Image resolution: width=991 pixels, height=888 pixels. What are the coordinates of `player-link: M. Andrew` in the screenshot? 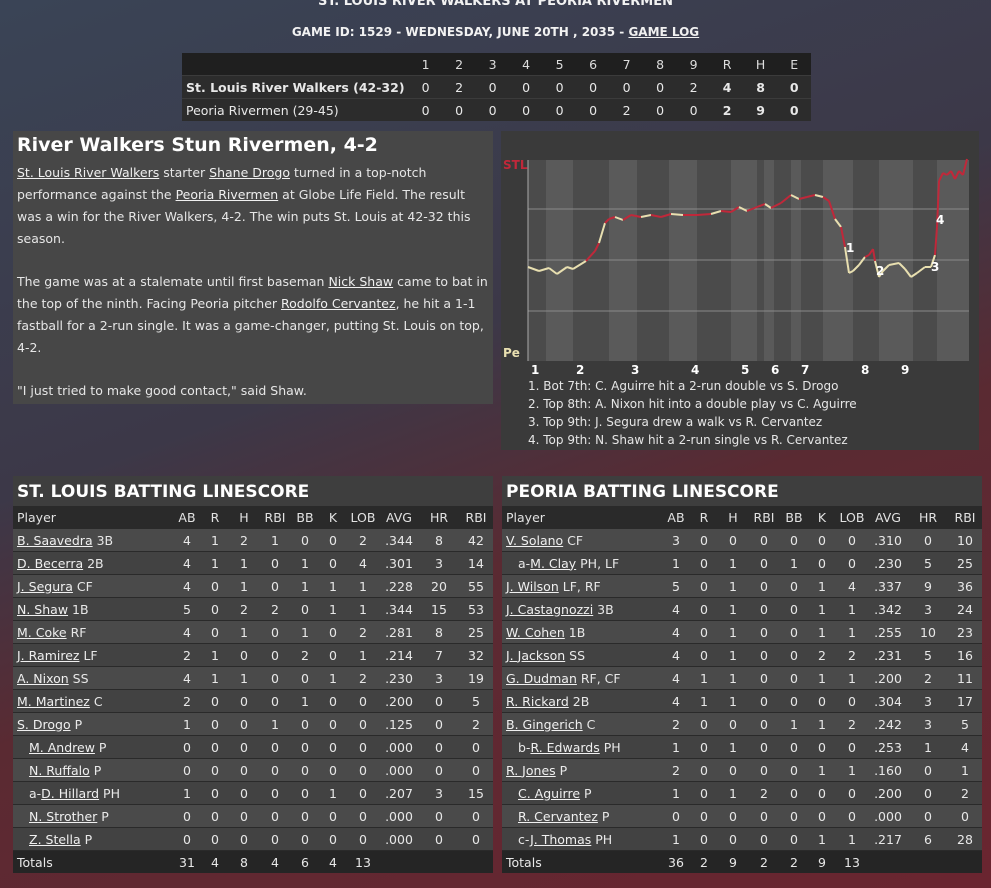 It's located at (62, 747).